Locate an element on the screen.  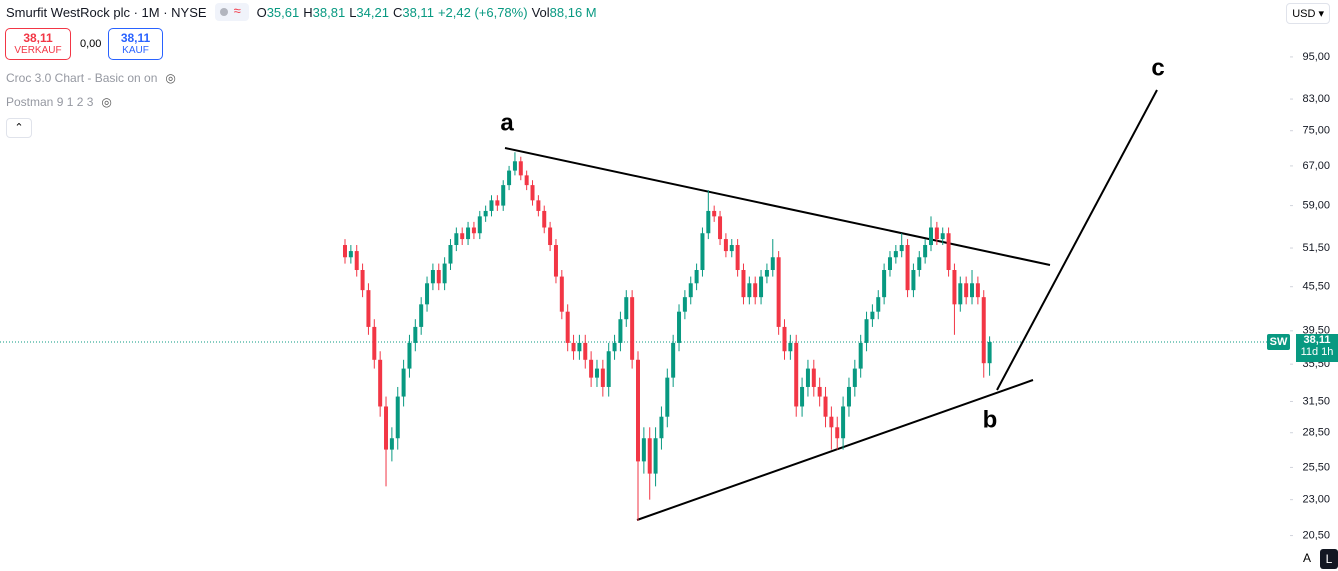
ohlc-values: O 35,61 H 38,81 L 34,21 C 38,11 is located at coordinates (345, 12).